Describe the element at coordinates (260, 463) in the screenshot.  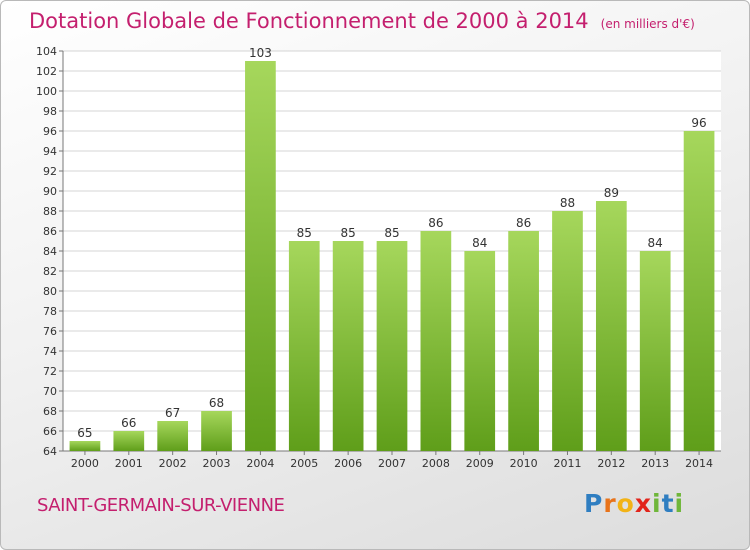
I see `x-tick-label: 2004` at that location.